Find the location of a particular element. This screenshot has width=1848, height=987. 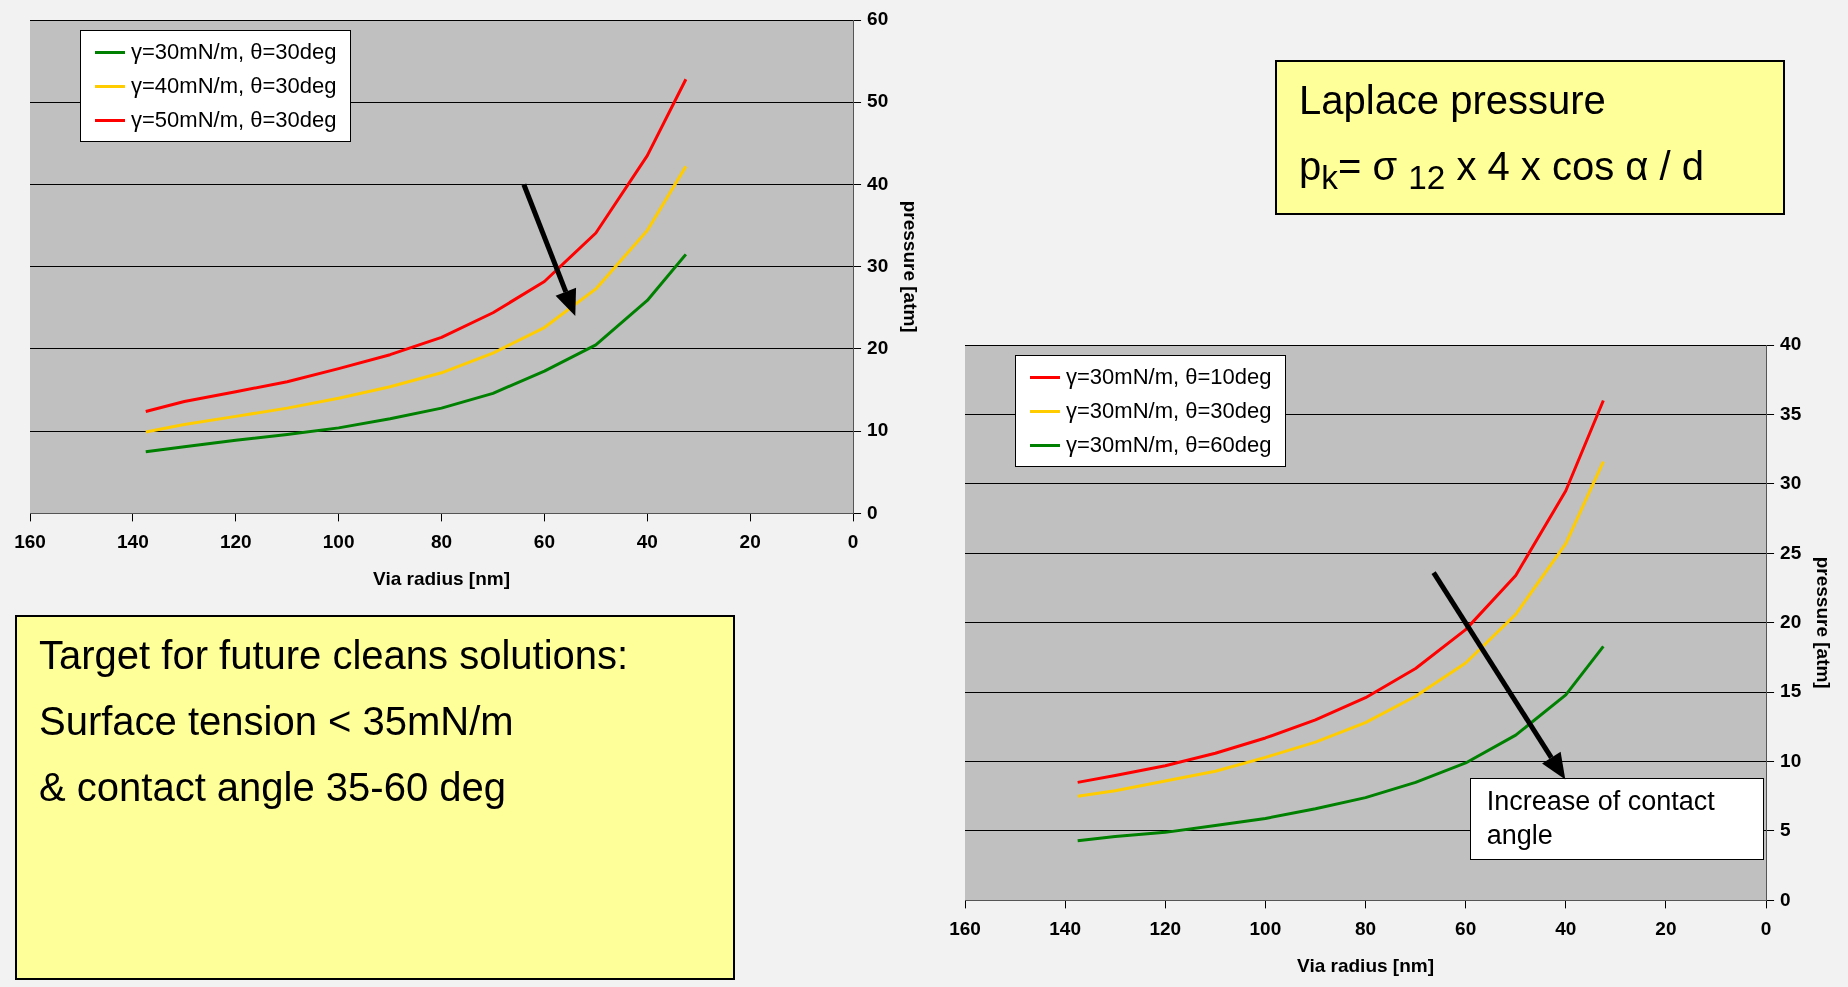

text: p$_{k}$= σ $_{12}$ x 4 x cos α / d is located at coordinates (1502, 170).